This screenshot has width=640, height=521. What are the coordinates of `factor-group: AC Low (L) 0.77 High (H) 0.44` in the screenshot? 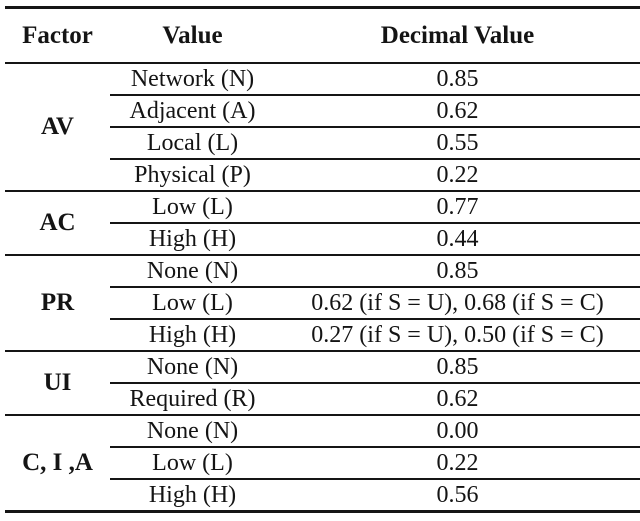 It's located at (322, 222).